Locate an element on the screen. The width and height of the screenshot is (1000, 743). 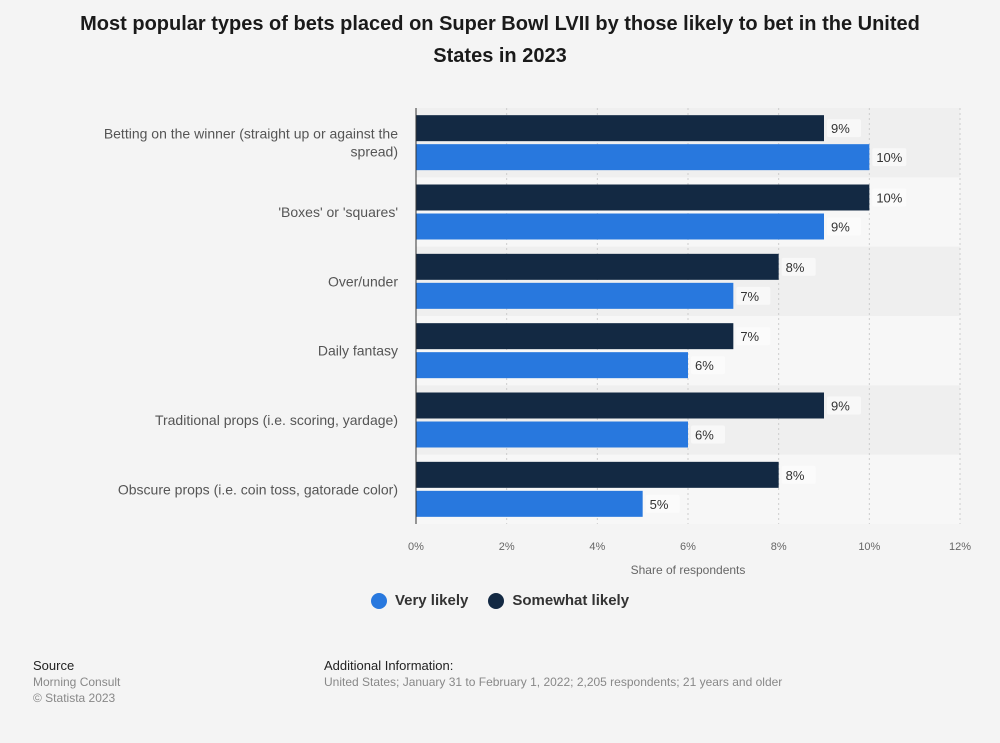
category-label: spread) is located at coordinates (374, 152).